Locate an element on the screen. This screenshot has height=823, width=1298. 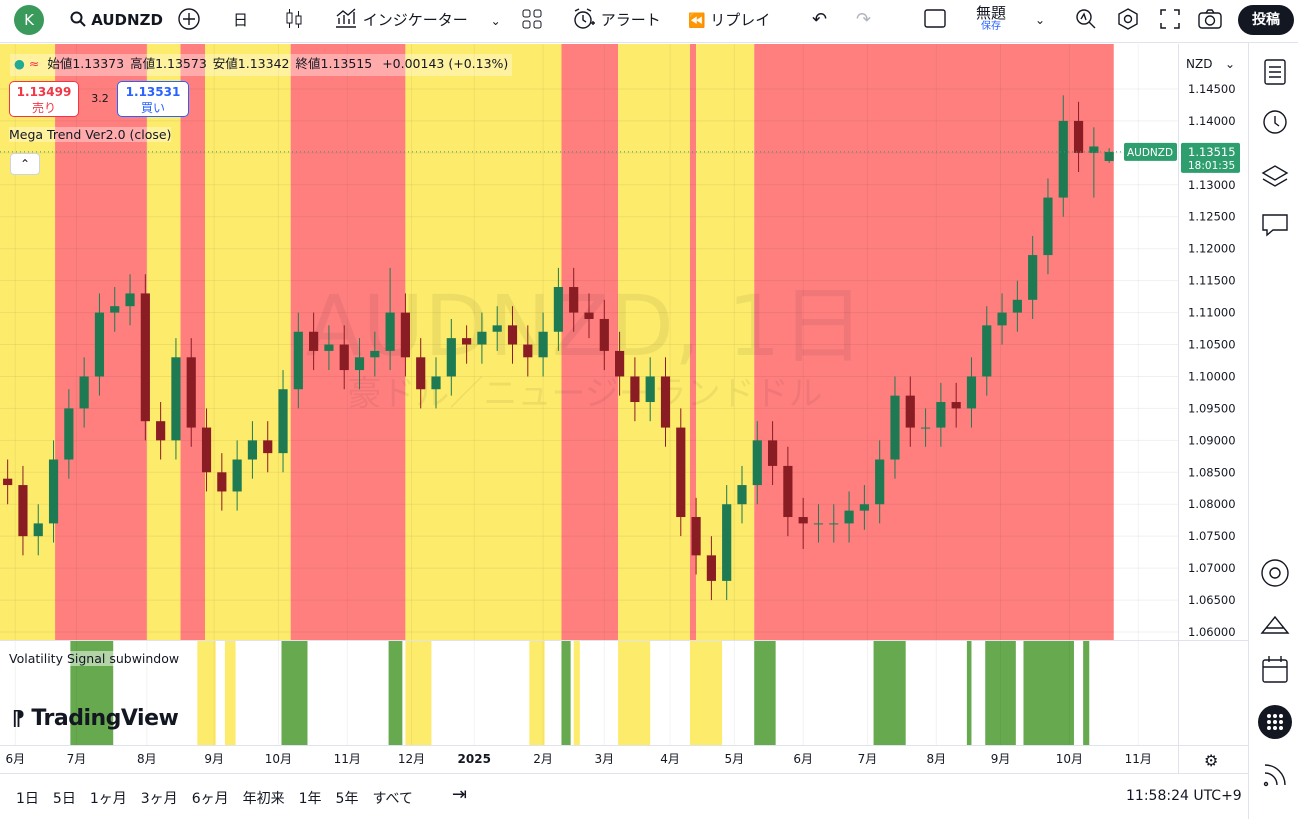
symbol-search: AUDNZD is located at coordinates (116, 21).